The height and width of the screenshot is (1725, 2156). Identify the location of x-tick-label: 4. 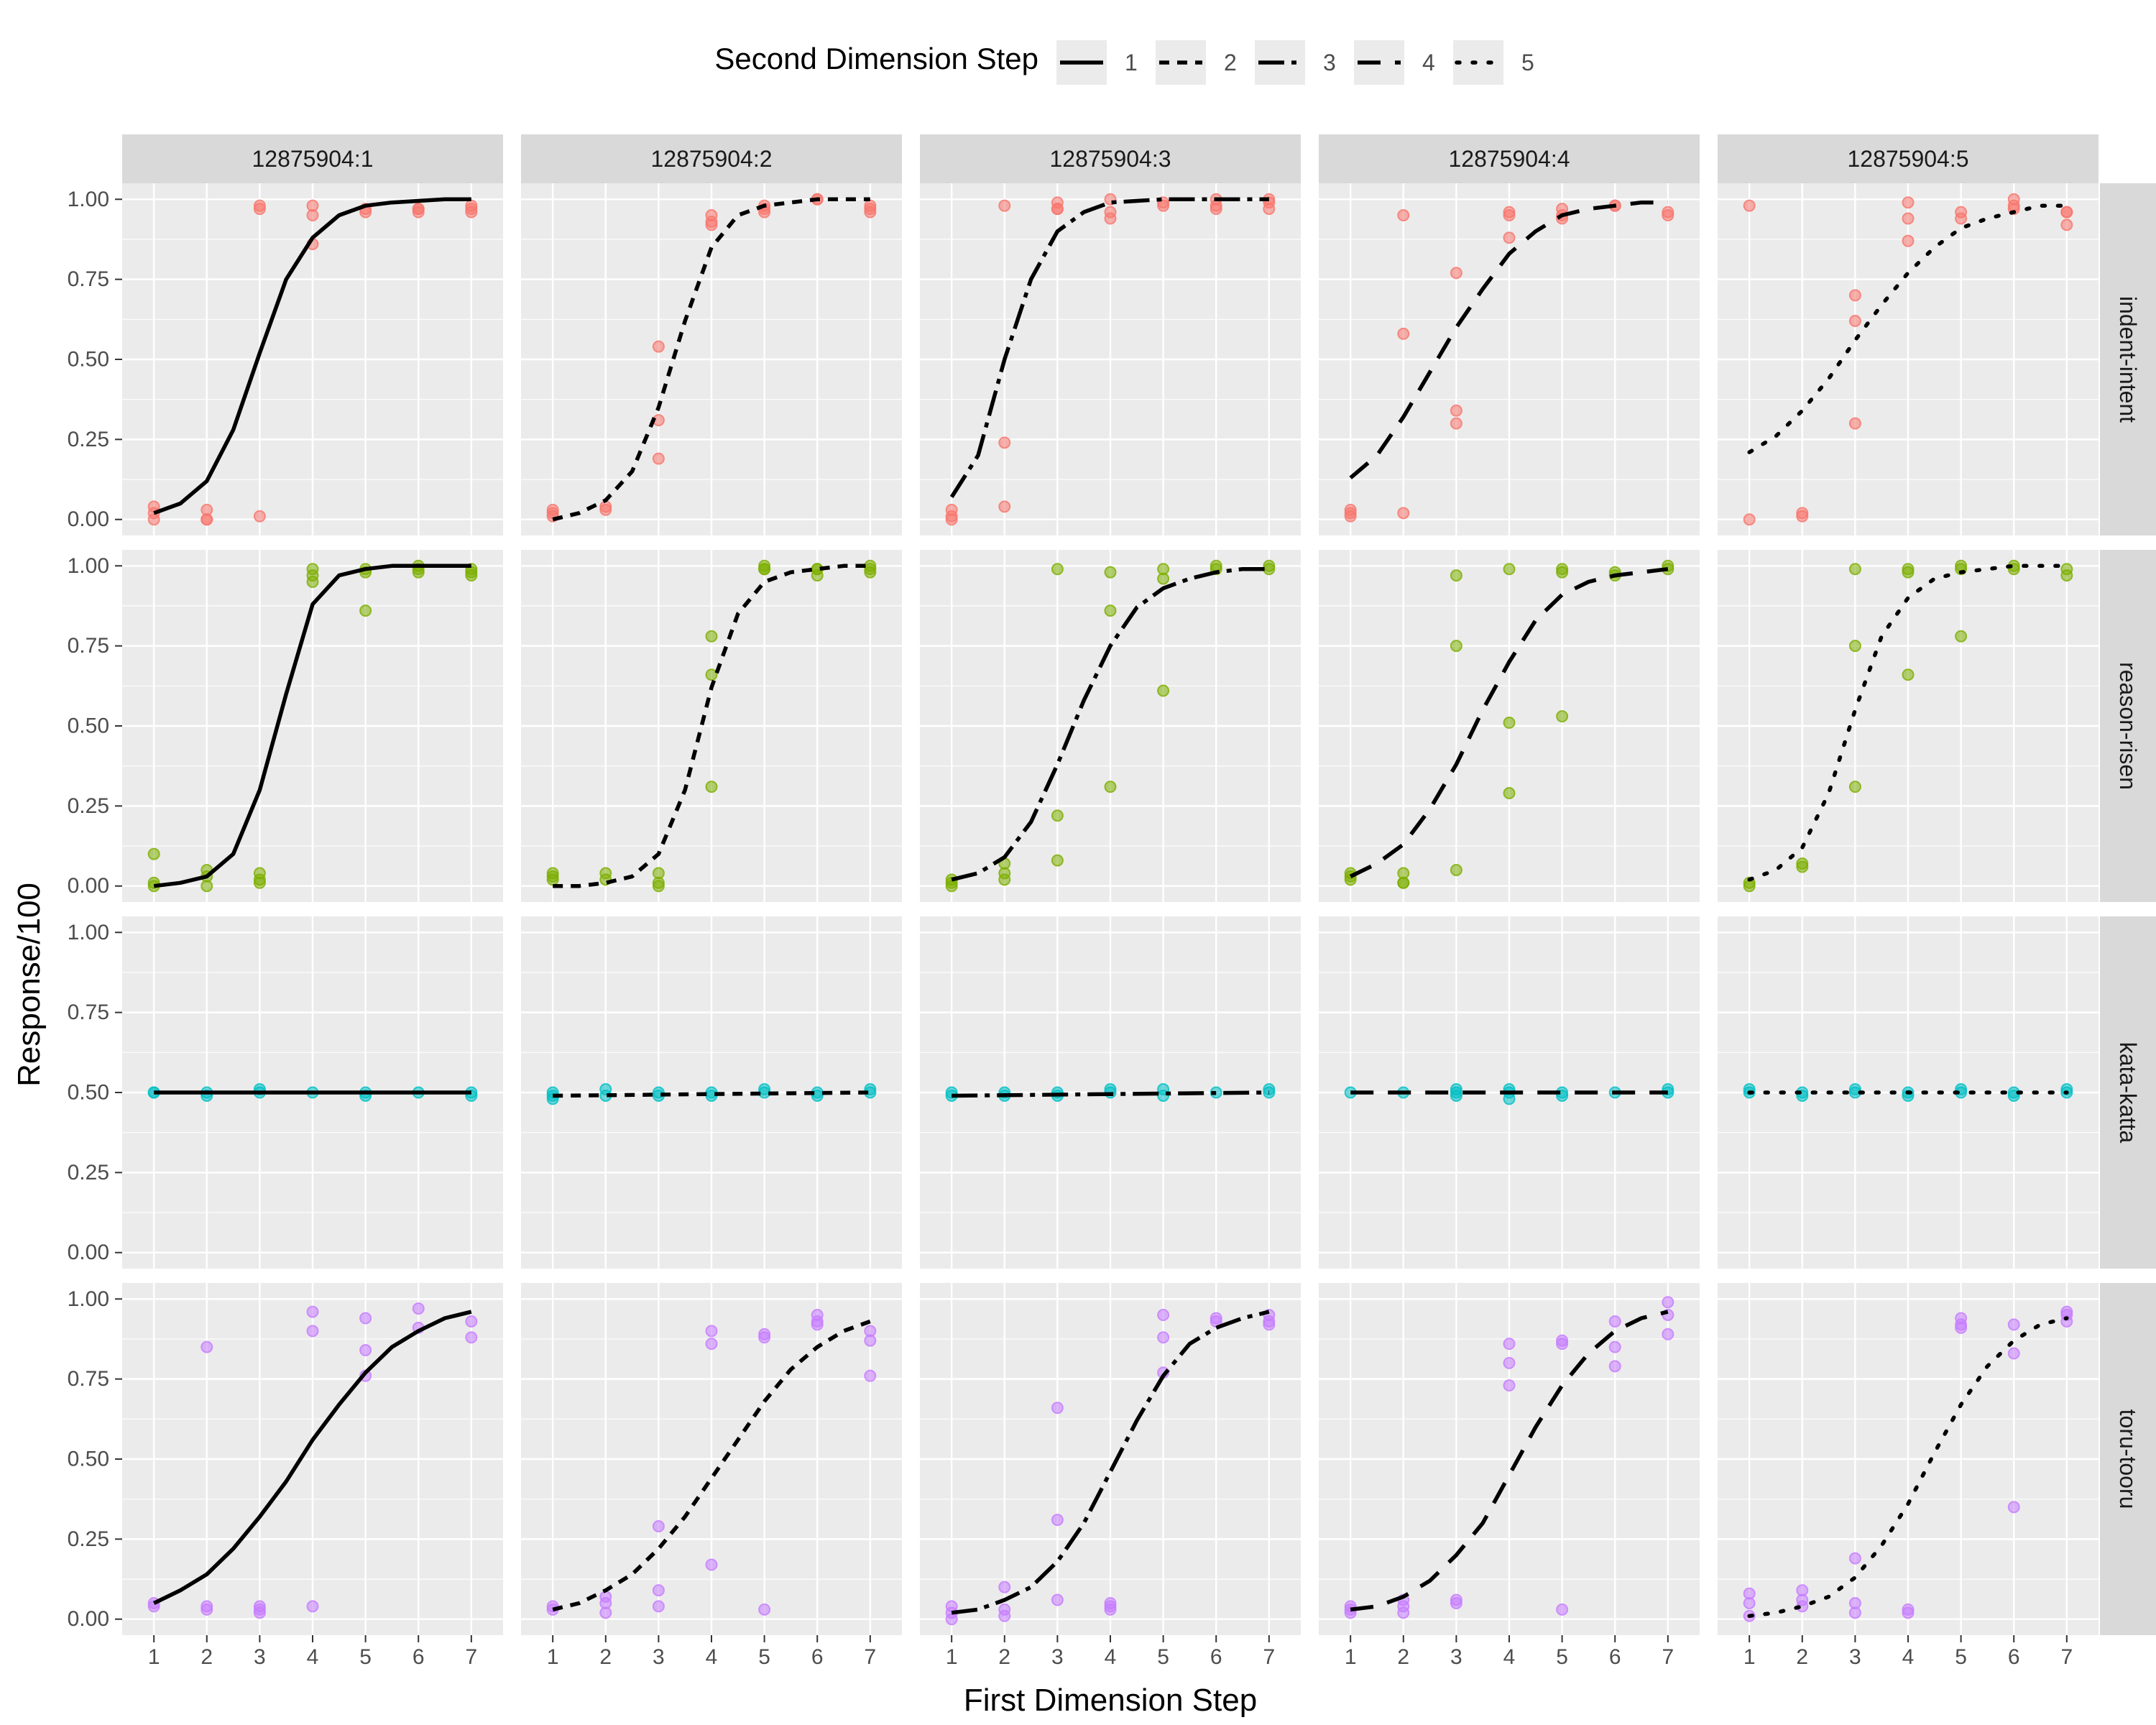
(712, 1657).